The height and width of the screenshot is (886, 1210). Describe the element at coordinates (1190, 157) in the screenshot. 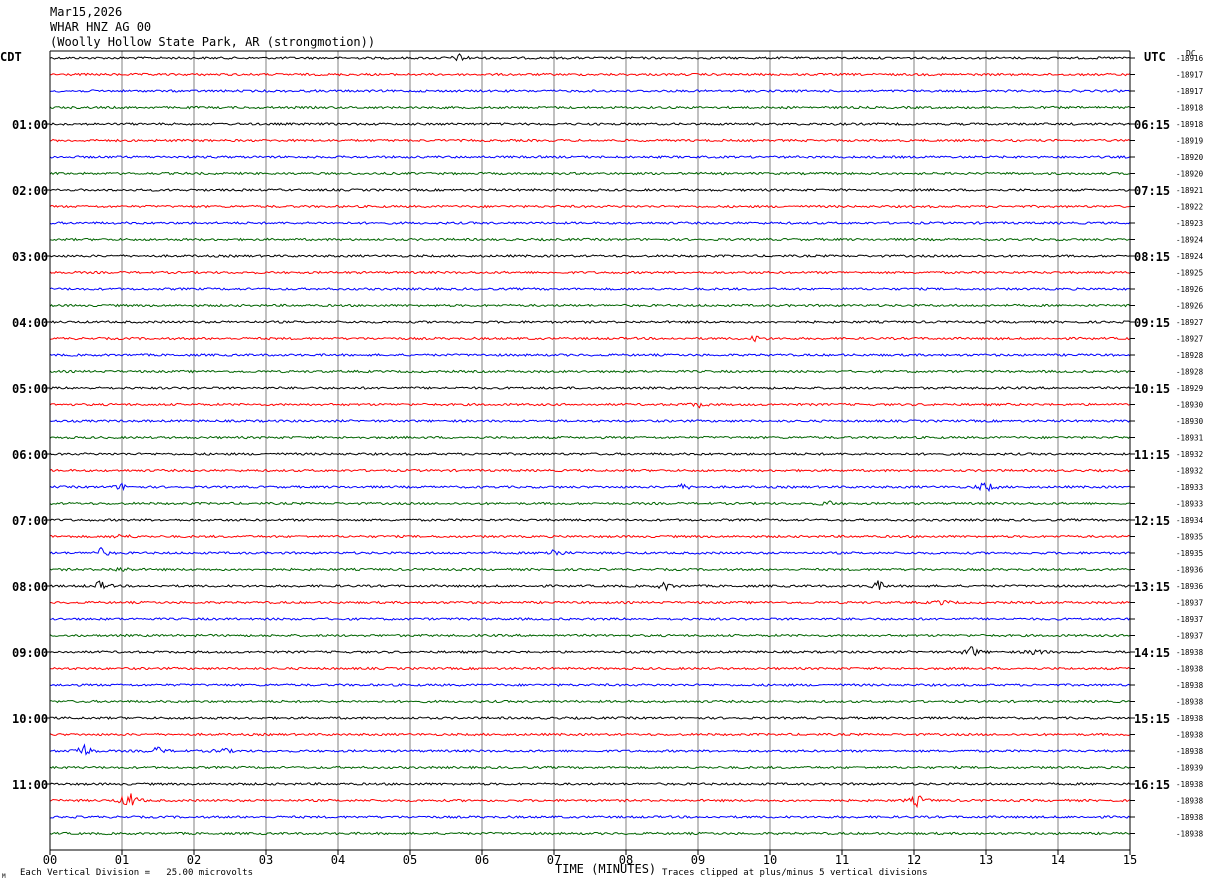

I see `dc-offset-label: -18920` at that location.